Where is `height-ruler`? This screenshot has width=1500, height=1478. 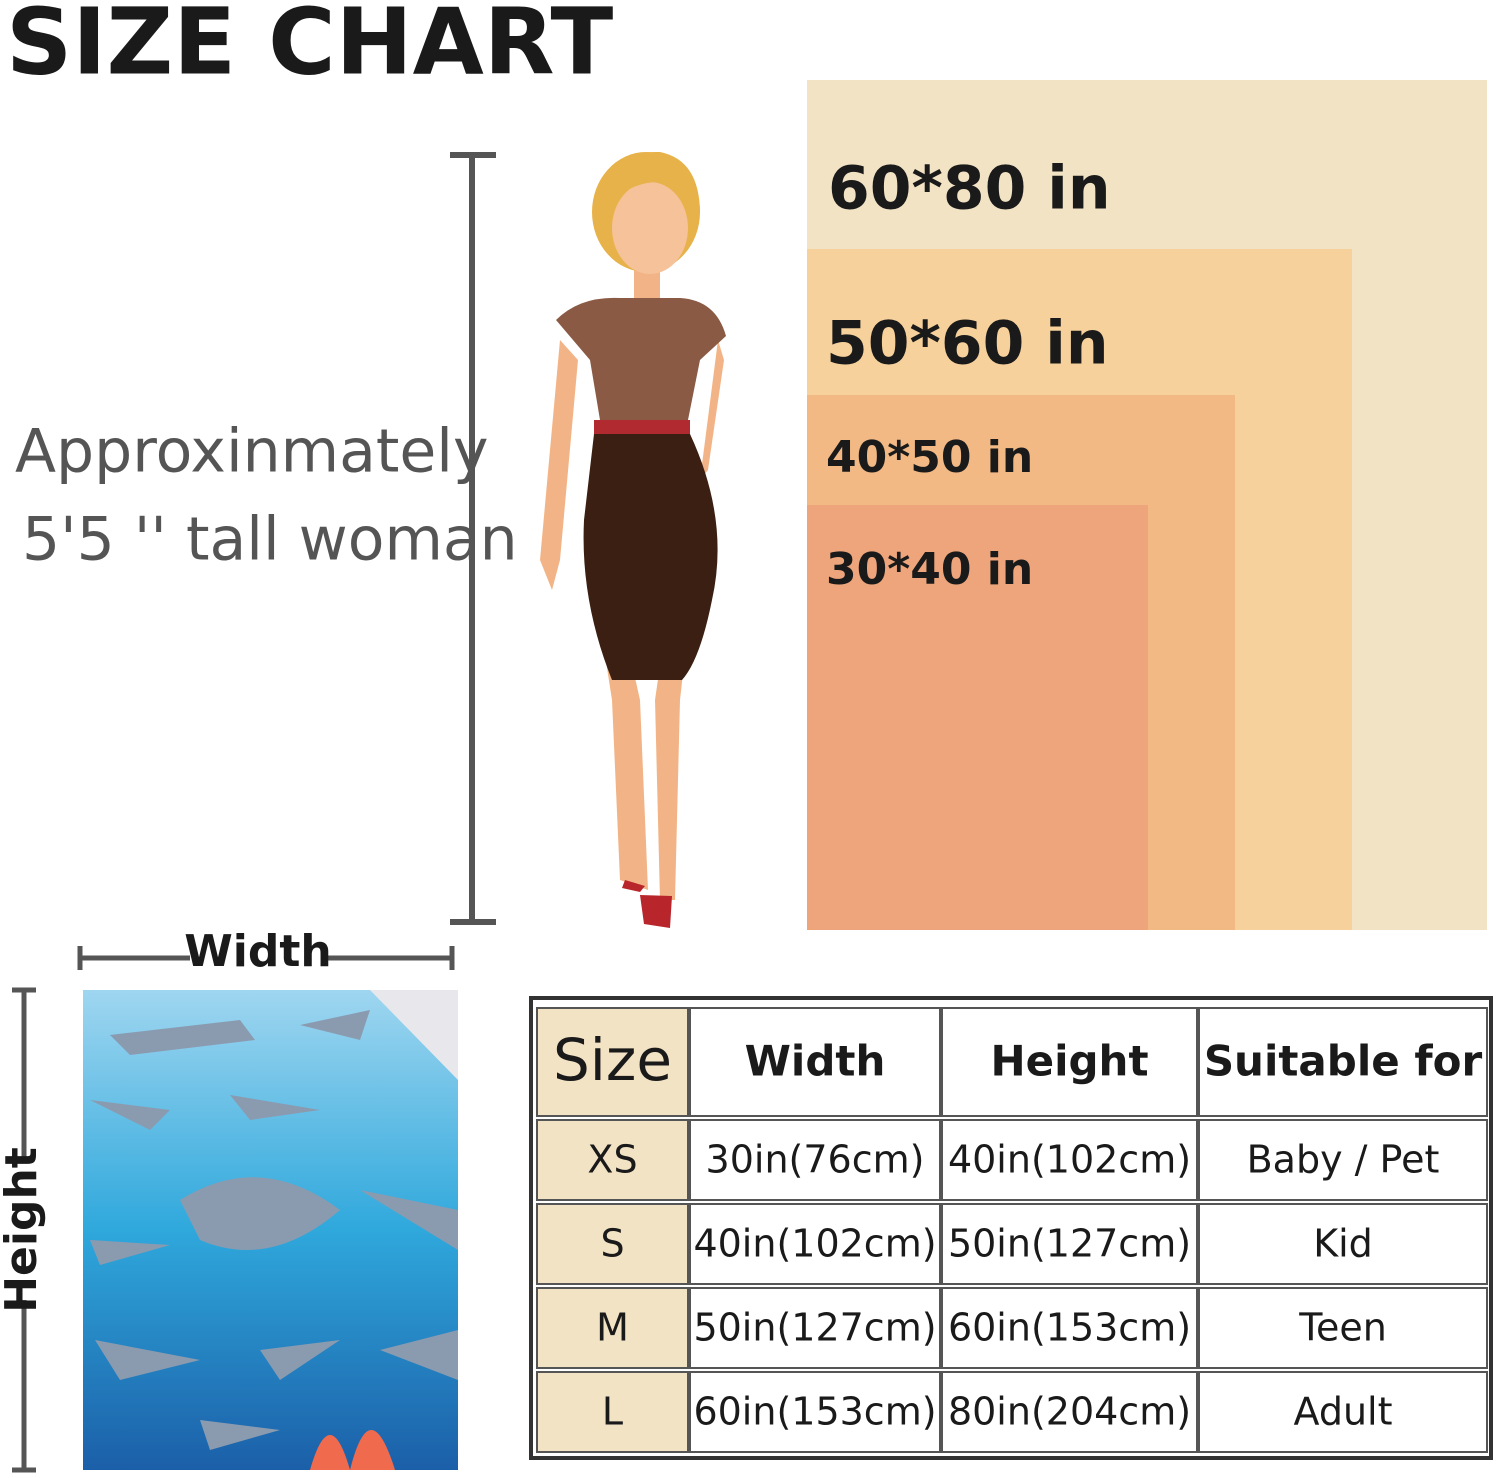 height-ruler is located at coordinates (473, 538).